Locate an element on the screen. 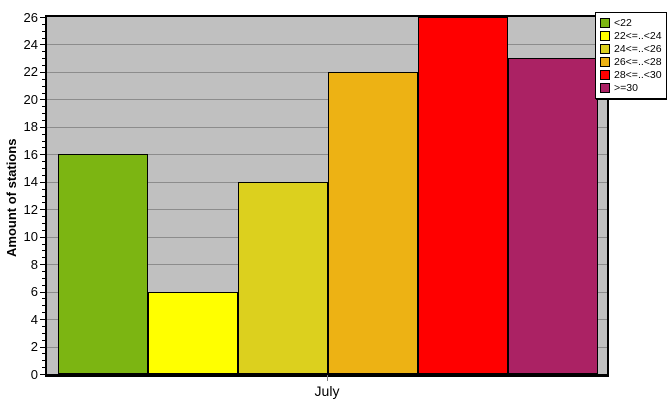  y-tick-label: 4 is located at coordinates (34, 319).